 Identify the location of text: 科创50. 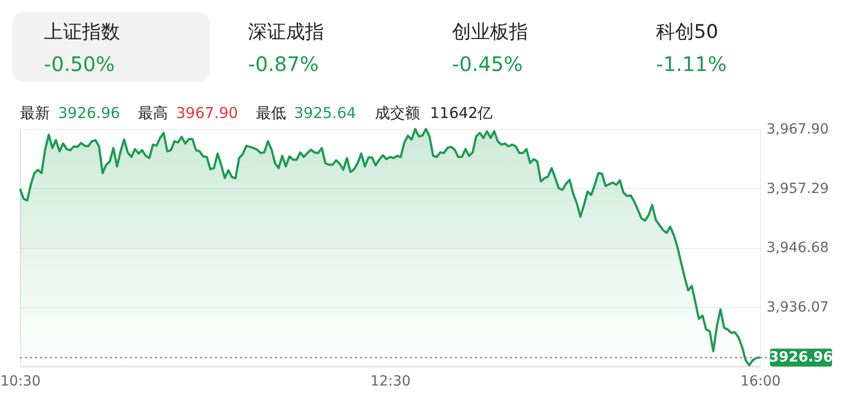
(687, 32).